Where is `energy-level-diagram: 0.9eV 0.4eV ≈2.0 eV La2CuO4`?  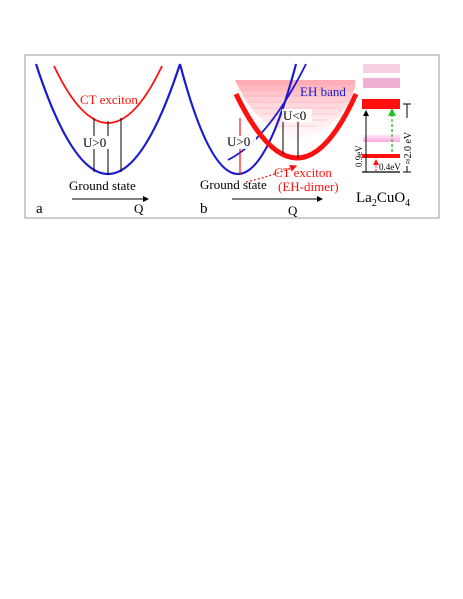
energy-level-diagram: 0.9eV 0.4eV ≈2.0 eV La2CuO4 is located at coordinates (384, 136).